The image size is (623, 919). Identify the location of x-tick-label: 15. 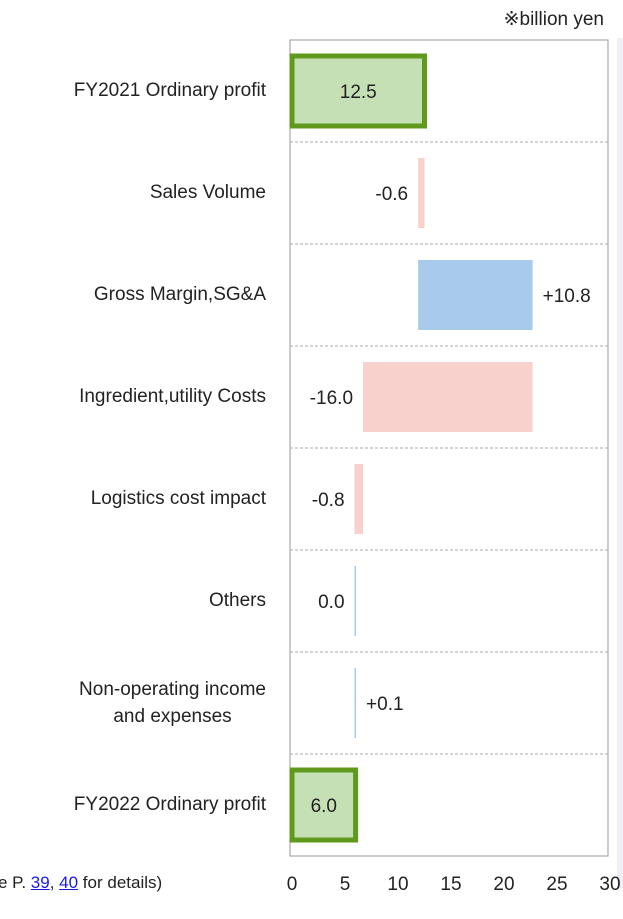
(450, 884).